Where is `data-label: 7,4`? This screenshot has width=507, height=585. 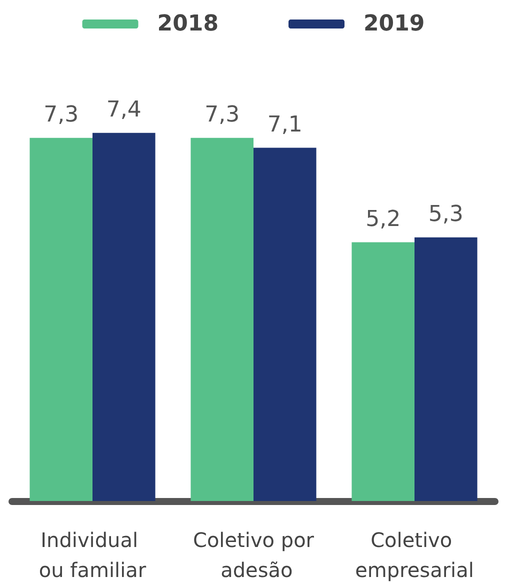 data-label: 7,4 is located at coordinates (124, 109).